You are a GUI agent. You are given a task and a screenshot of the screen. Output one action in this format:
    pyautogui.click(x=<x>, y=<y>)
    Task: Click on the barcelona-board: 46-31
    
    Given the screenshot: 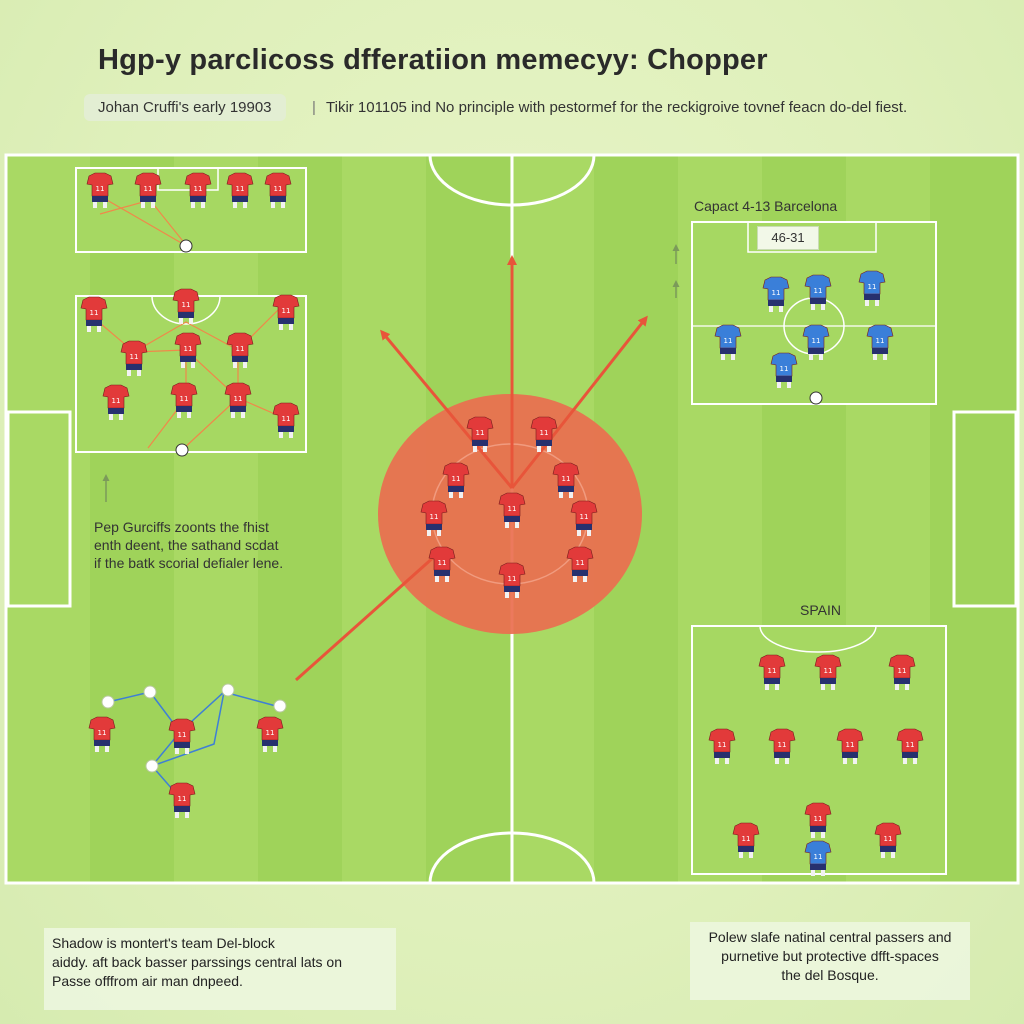 What is the action you would take?
    pyautogui.click(x=788, y=238)
    